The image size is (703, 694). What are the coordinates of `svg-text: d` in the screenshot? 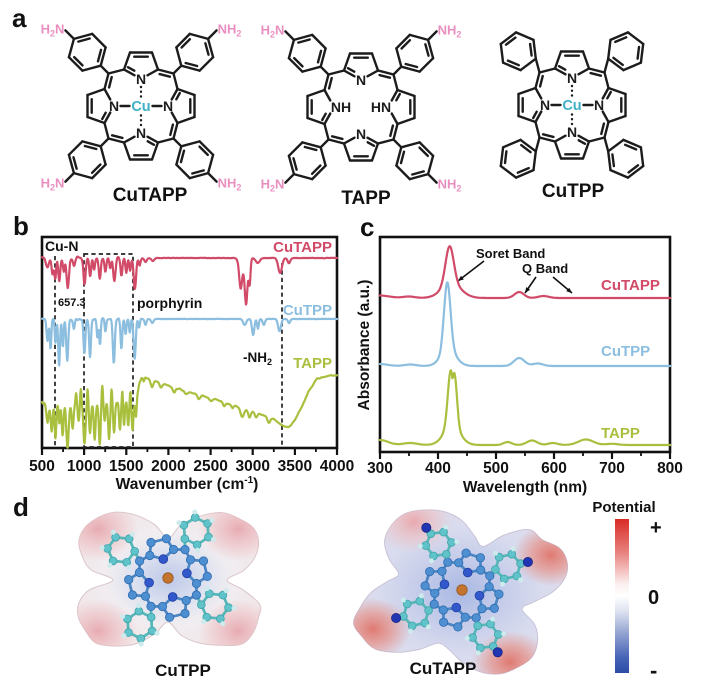 It's located at (21, 507).